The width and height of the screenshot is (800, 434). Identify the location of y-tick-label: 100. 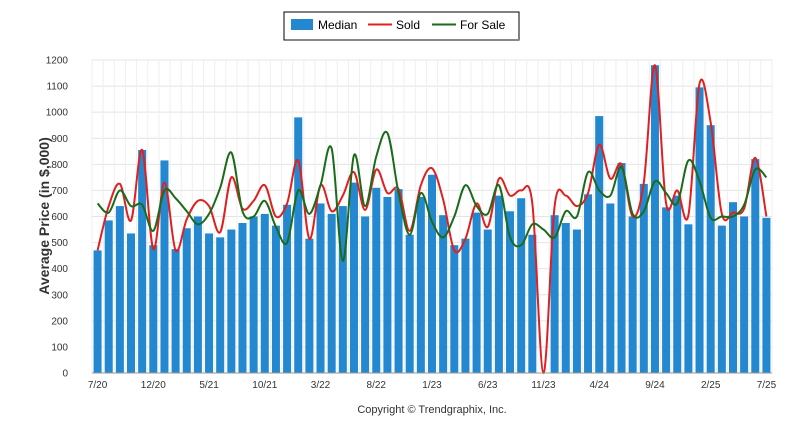
(59, 347).